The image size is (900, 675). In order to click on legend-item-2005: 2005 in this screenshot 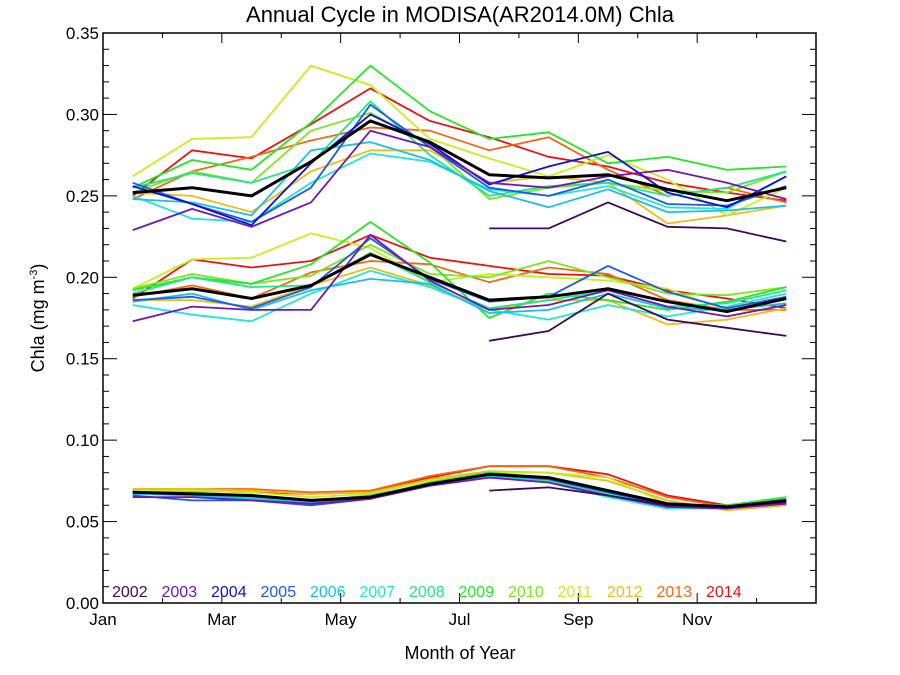, I will do `click(279, 592)`.